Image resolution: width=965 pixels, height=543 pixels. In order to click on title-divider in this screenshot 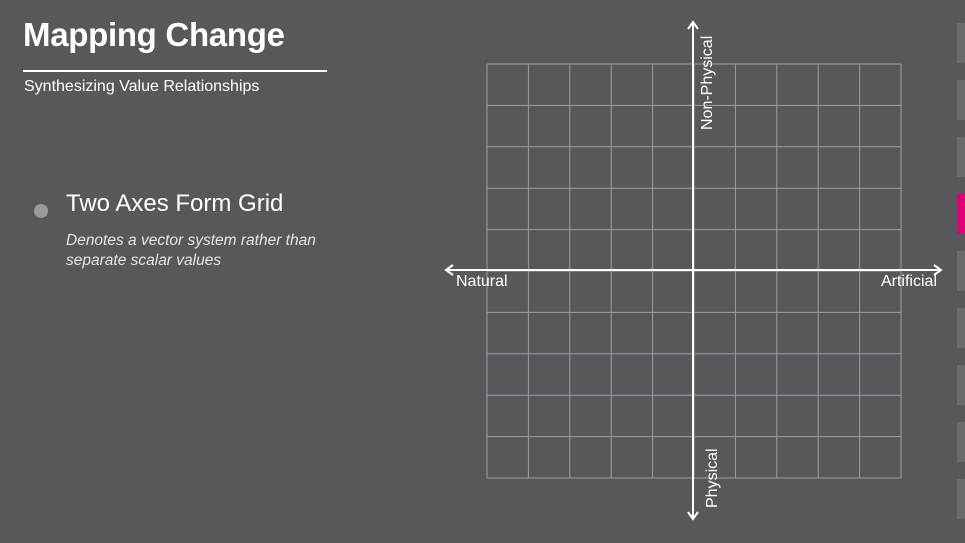, I will do `click(175, 71)`.